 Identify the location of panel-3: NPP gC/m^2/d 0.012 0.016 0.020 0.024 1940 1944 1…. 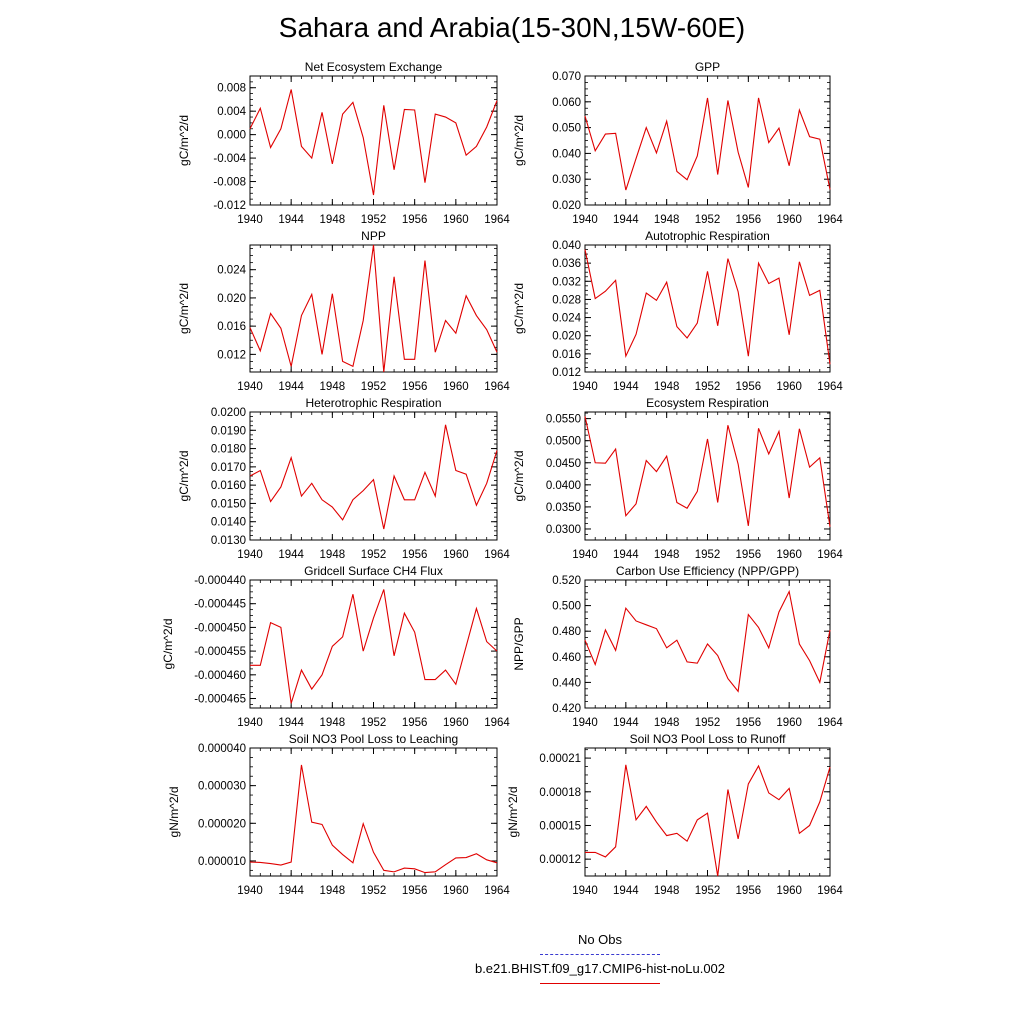
(343, 311).